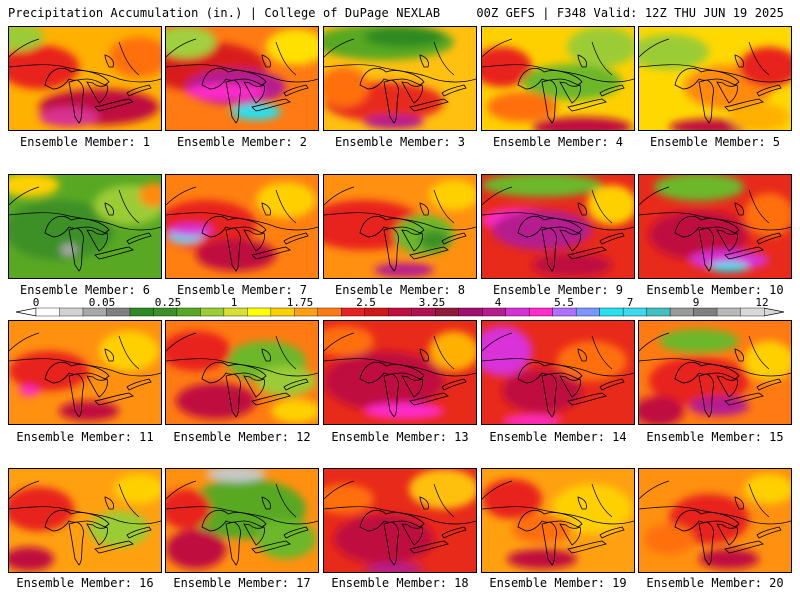  What do you see at coordinates (85, 142) in the screenshot?
I see `ensemble-member-label: Ensemble Member: 1` at bounding box center [85, 142].